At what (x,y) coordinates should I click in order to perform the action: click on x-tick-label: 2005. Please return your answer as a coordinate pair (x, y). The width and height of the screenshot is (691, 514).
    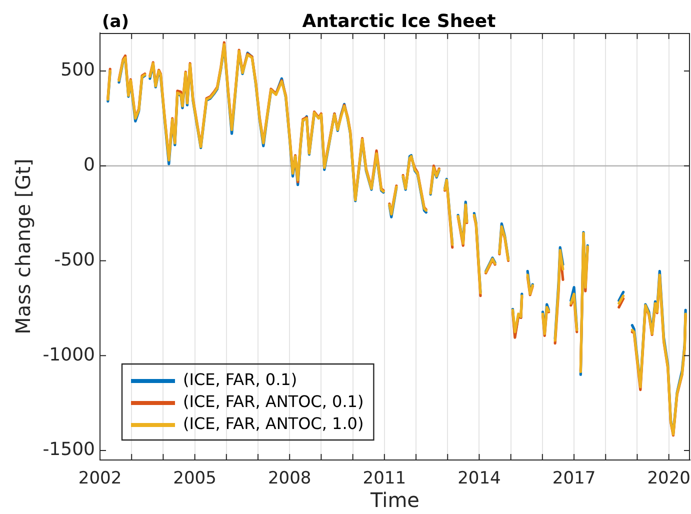
    Looking at the image, I should click on (194, 478).